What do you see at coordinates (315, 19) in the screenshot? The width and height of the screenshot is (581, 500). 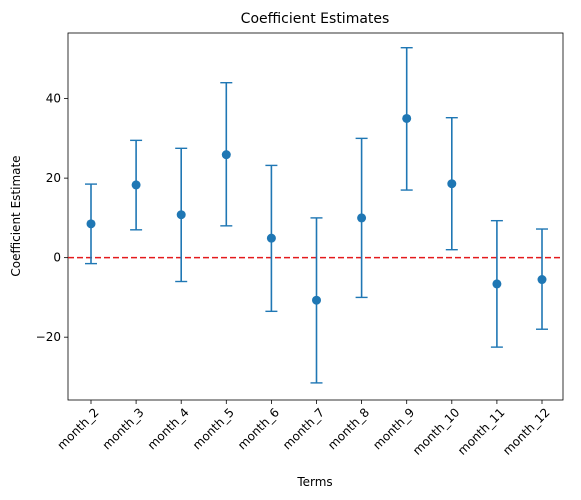 I see `chart-title: Coefficient Estimates` at bounding box center [315, 19].